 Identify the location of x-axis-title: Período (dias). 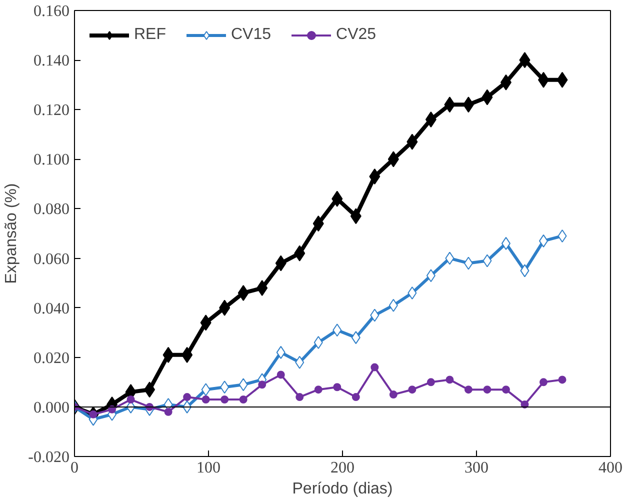
(342, 489).